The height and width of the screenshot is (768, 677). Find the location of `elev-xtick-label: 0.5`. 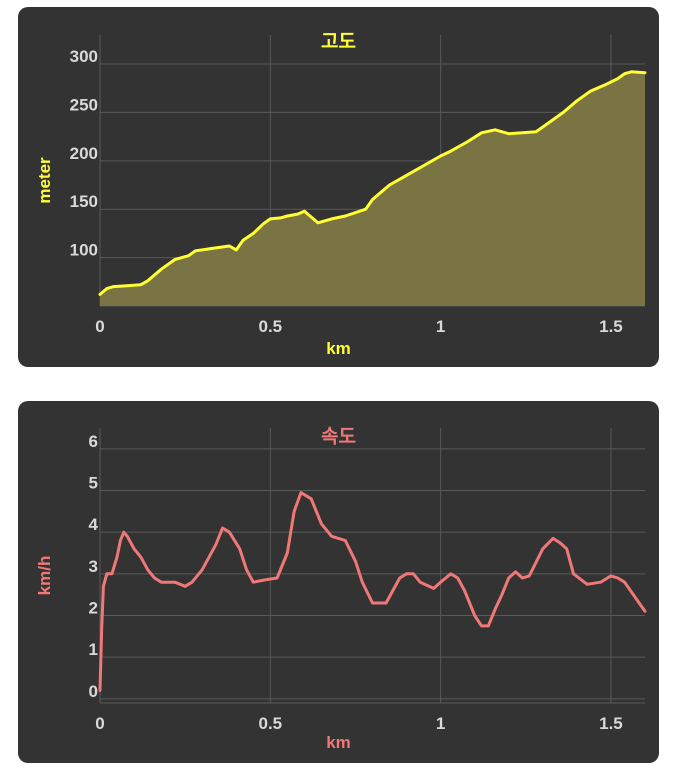

elev-xtick-label: 0.5 is located at coordinates (270, 326).